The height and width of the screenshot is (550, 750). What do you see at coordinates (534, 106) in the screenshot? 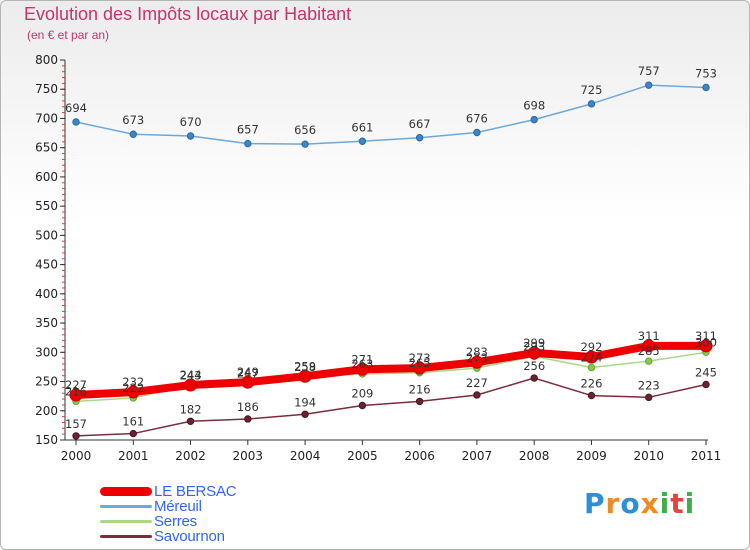
I see `data-label: 698` at bounding box center [534, 106].